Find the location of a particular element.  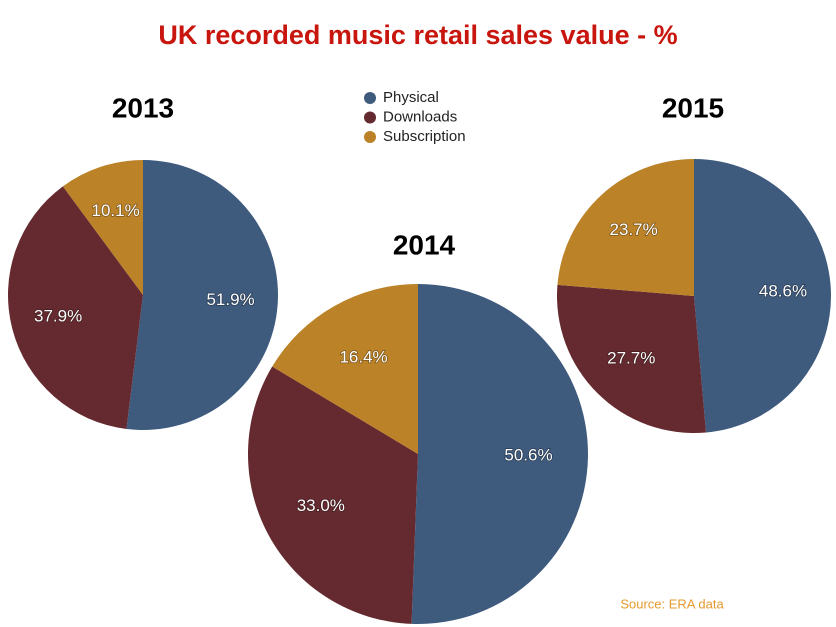

value-label: 48.6% is located at coordinates (783, 291).